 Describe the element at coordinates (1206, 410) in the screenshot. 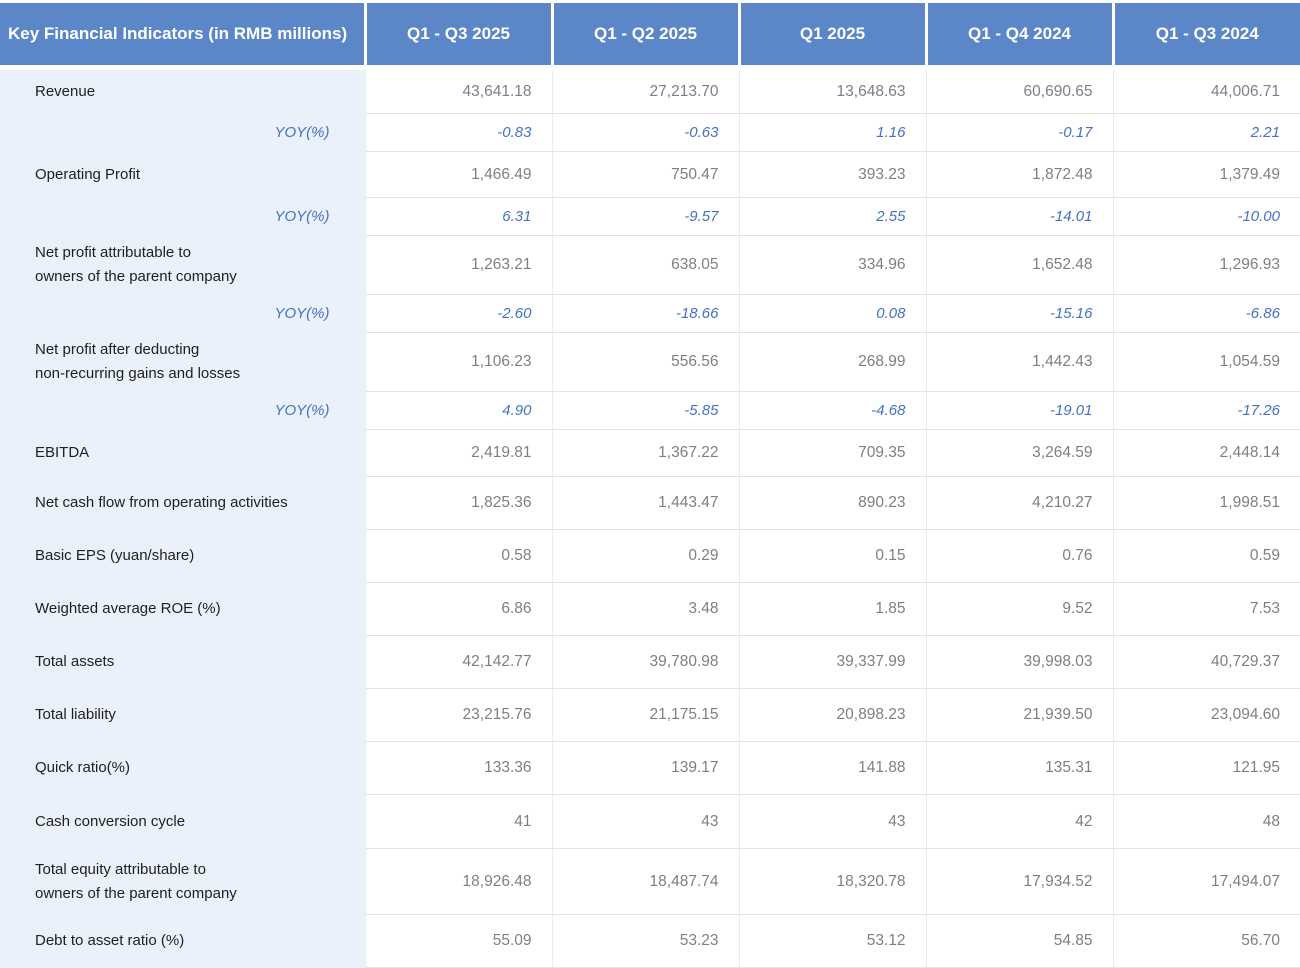

I see `cell-value: -17.26` at that location.